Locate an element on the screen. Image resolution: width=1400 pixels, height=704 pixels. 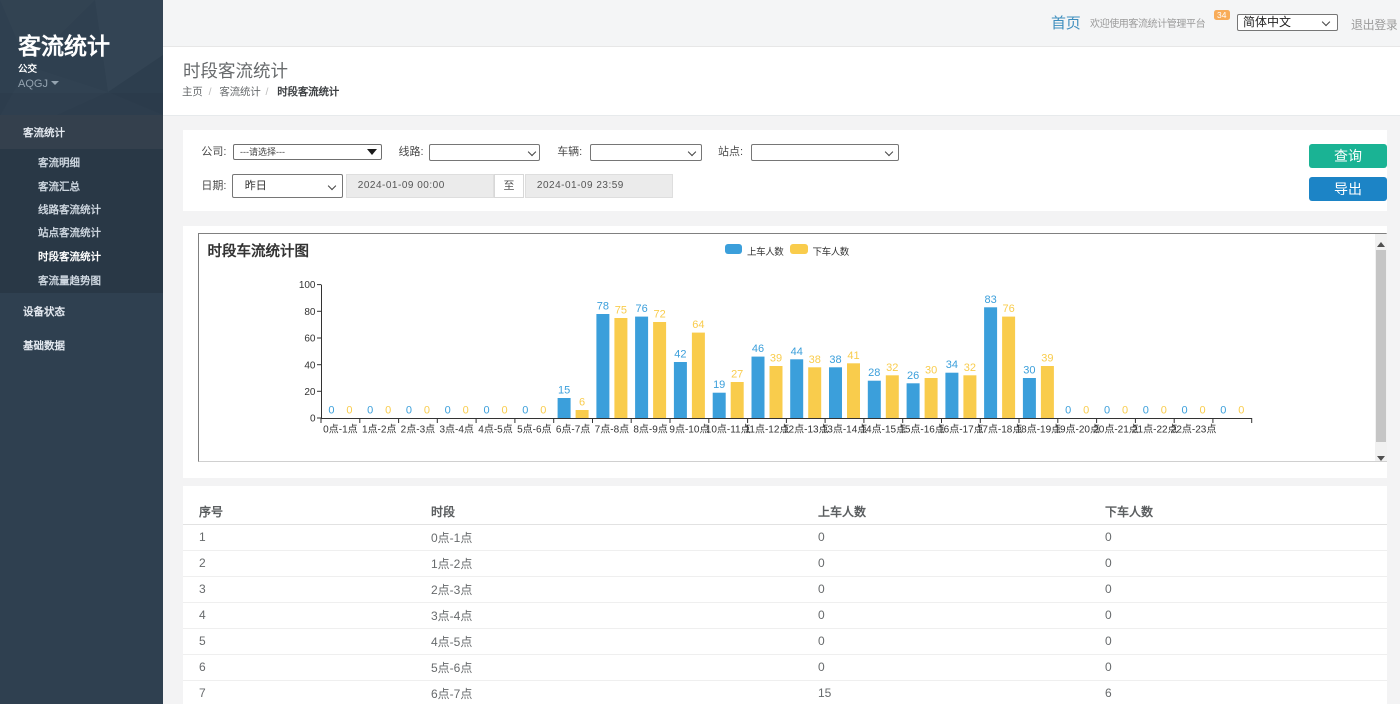
svg-text: 10点-11点 is located at coordinates (728, 430).